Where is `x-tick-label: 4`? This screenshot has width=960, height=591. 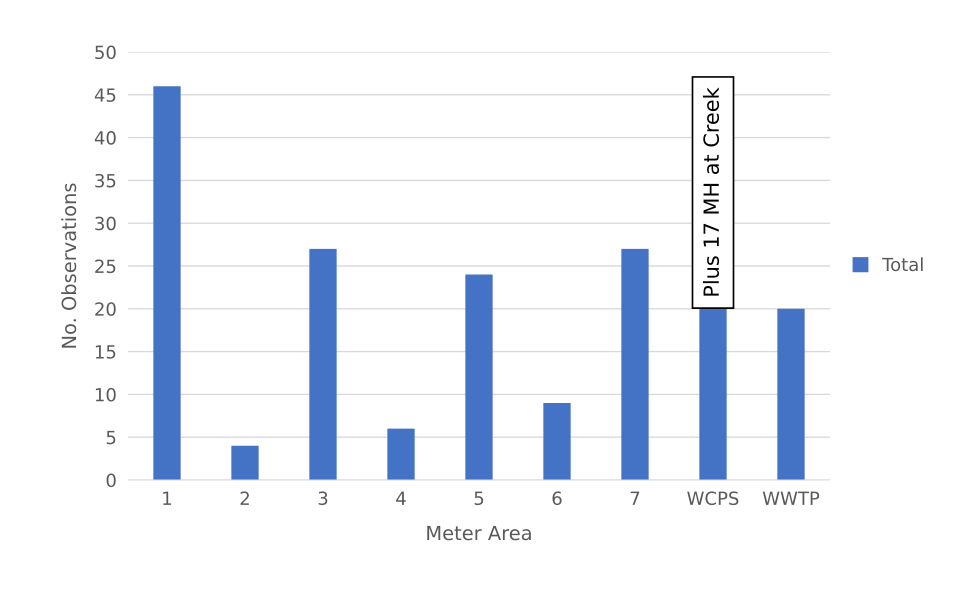
x-tick-label: 4 is located at coordinates (401, 498).